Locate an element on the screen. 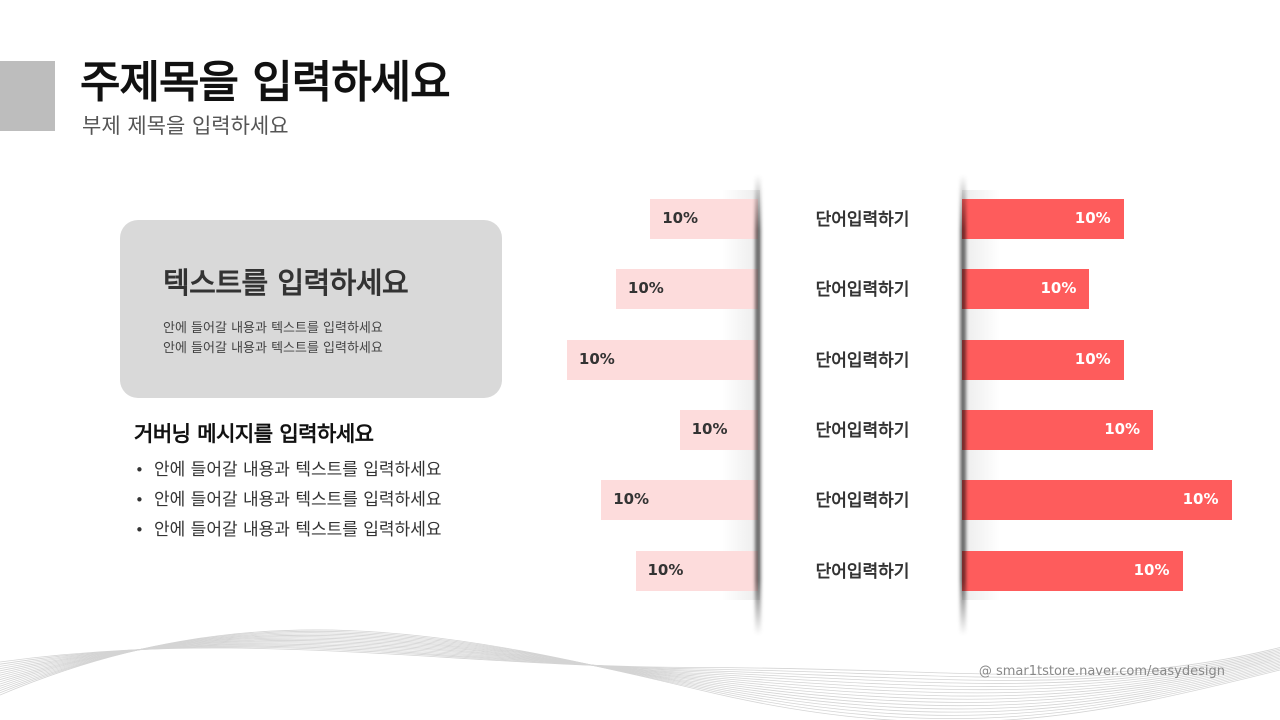  page-title: 주제목을 입력하세요 is located at coordinates (265, 82).